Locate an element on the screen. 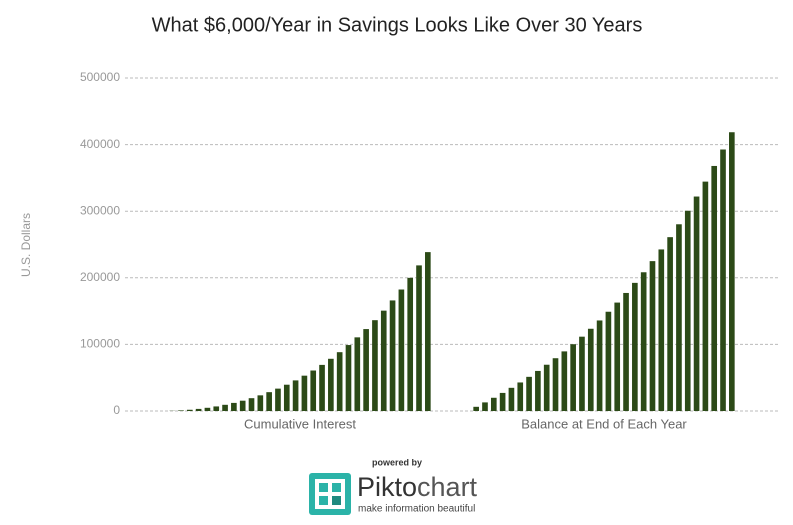 The image size is (793, 525). logo-chart: chart is located at coordinates (447, 487).